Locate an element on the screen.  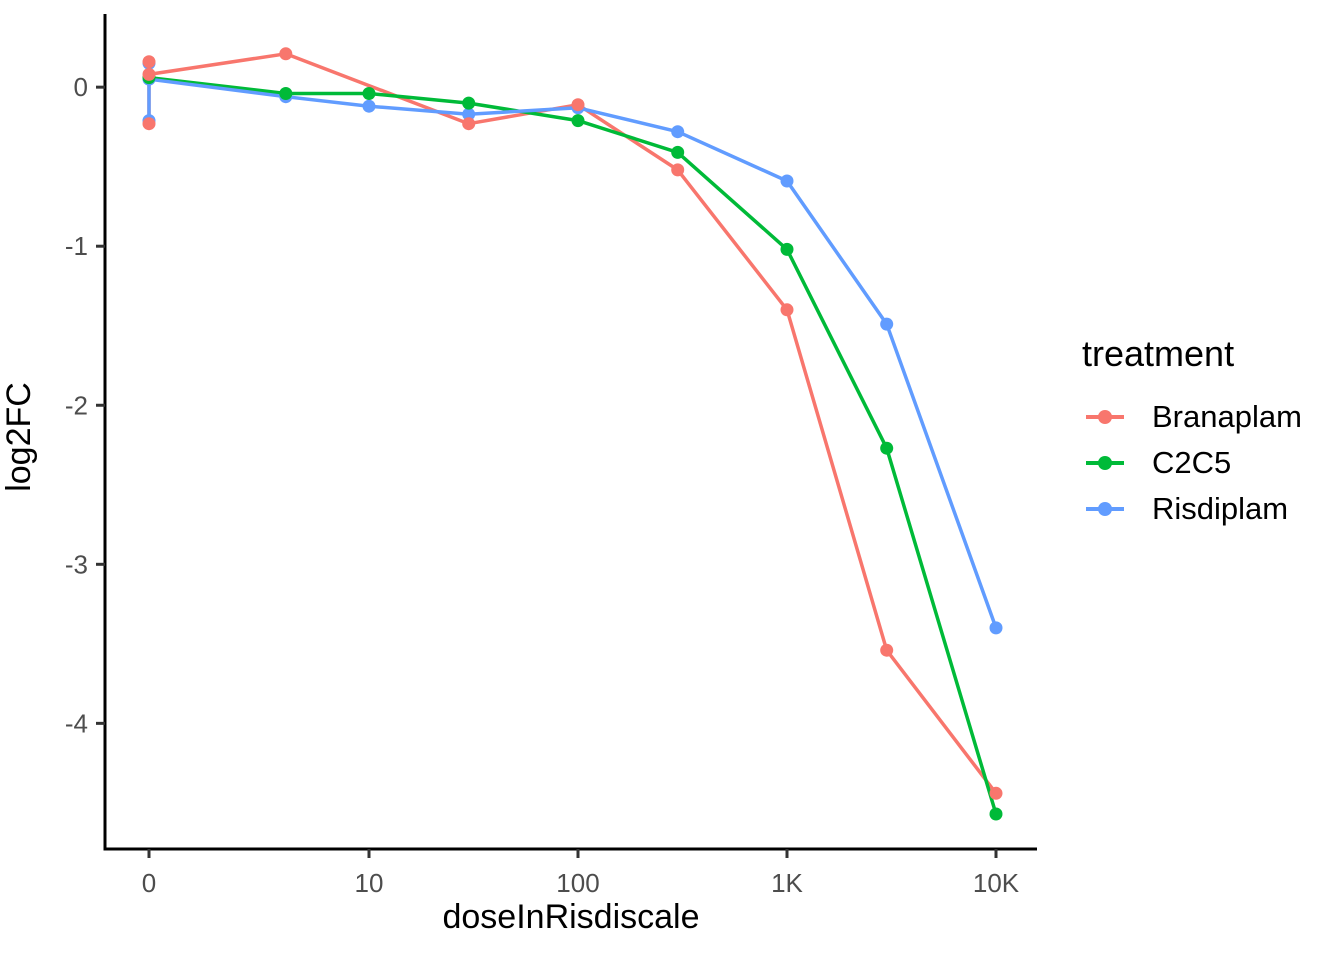
legend: treatment Branaplam C2C5 Risdiplam is located at coordinates (1192, 433).